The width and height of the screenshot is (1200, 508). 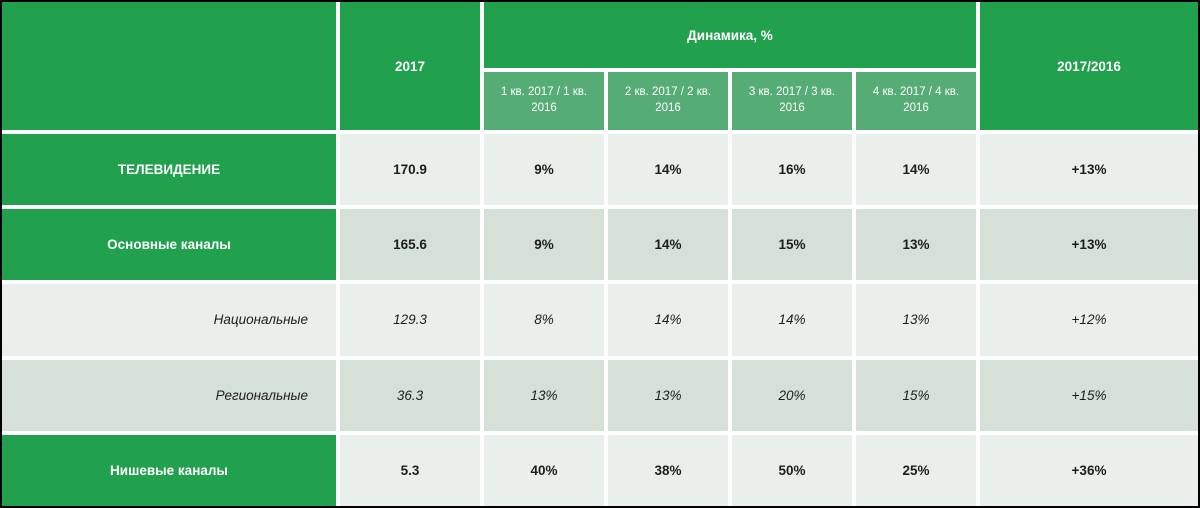 I want to click on row-label-regional: Региональные, so click(x=169, y=395).